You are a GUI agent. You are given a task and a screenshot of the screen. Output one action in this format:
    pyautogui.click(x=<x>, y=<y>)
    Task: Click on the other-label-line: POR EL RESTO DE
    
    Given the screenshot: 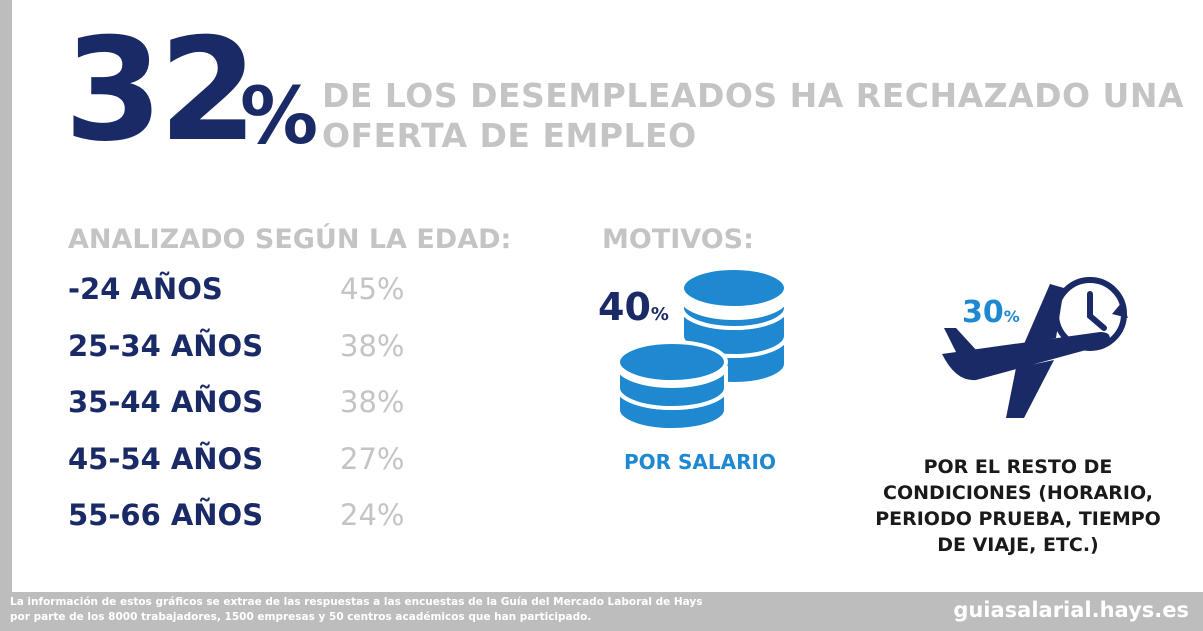 What is the action you would take?
    pyautogui.click(x=1018, y=467)
    